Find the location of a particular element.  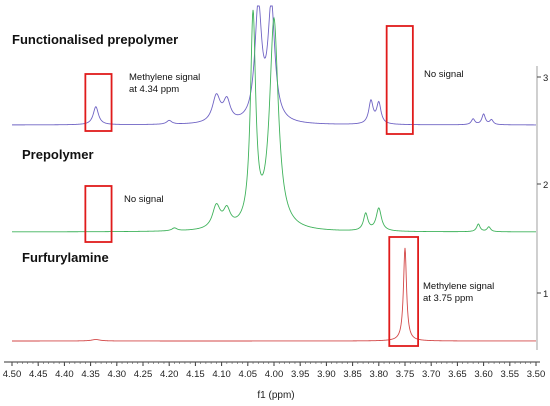

x-tick-label-19: 3.55 is located at coordinates (510, 374).